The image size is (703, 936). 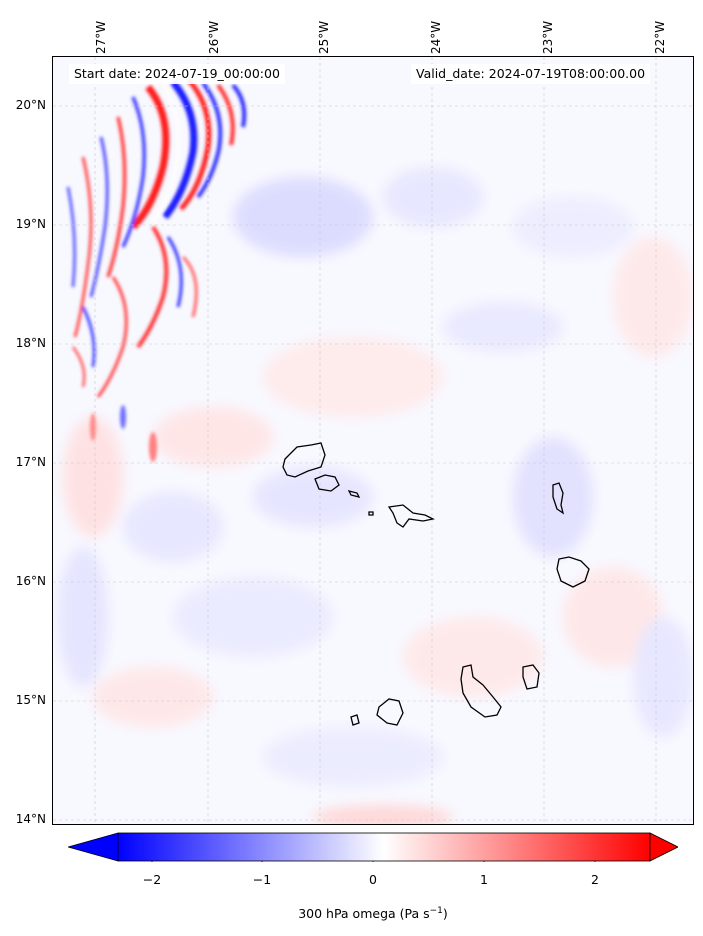 I want to click on island-boa-vista, so click(x=573, y=572).